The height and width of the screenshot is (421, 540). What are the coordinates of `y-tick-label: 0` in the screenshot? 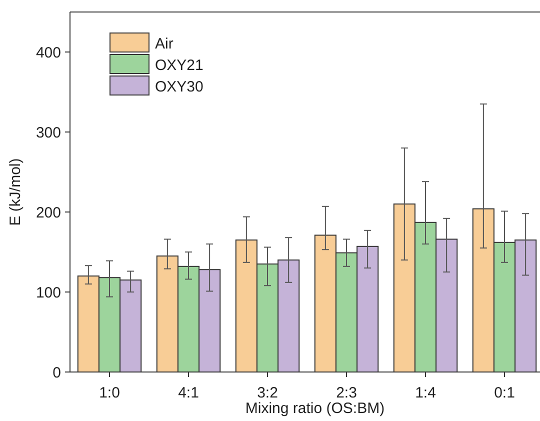 It's located at (56, 373).